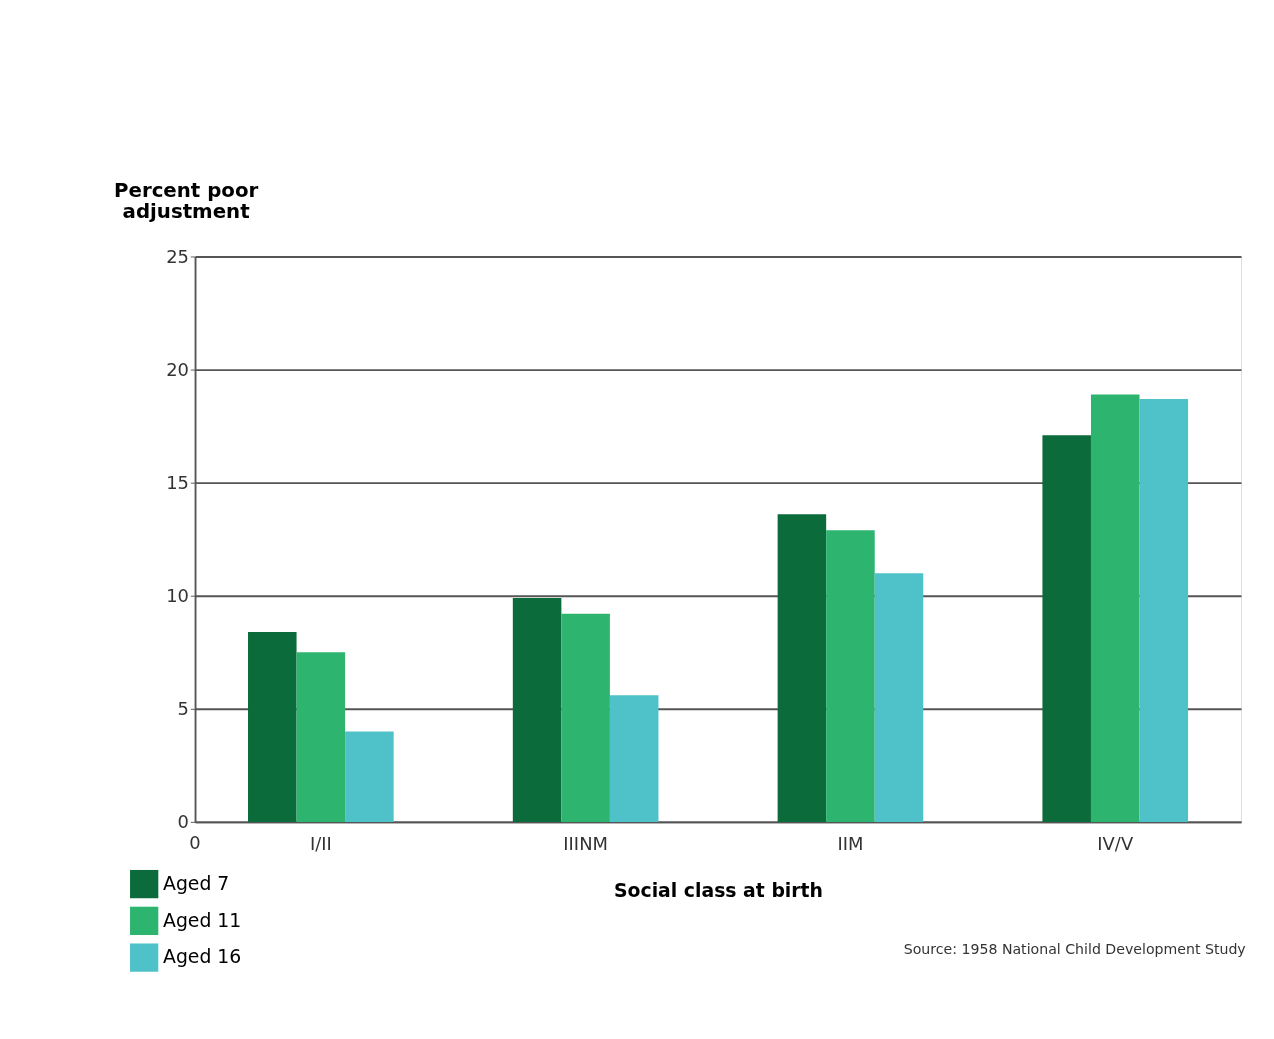 The image size is (1274, 1039). What do you see at coordinates (177, 256) in the screenshot?
I see `y-tick-label: 25` at bounding box center [177, 256].